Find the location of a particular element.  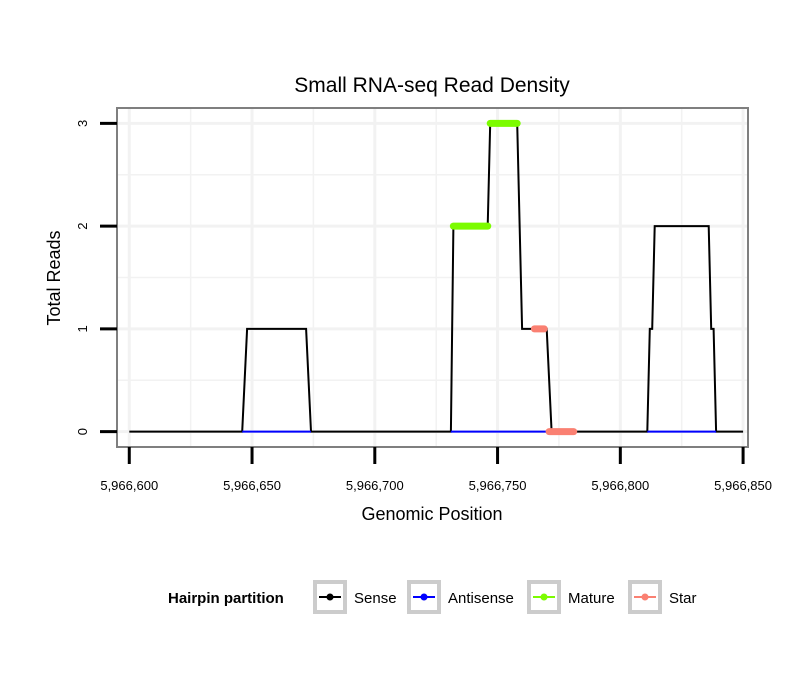

x-tick-label: 5,966,650 is located at coordinates (252, 485).